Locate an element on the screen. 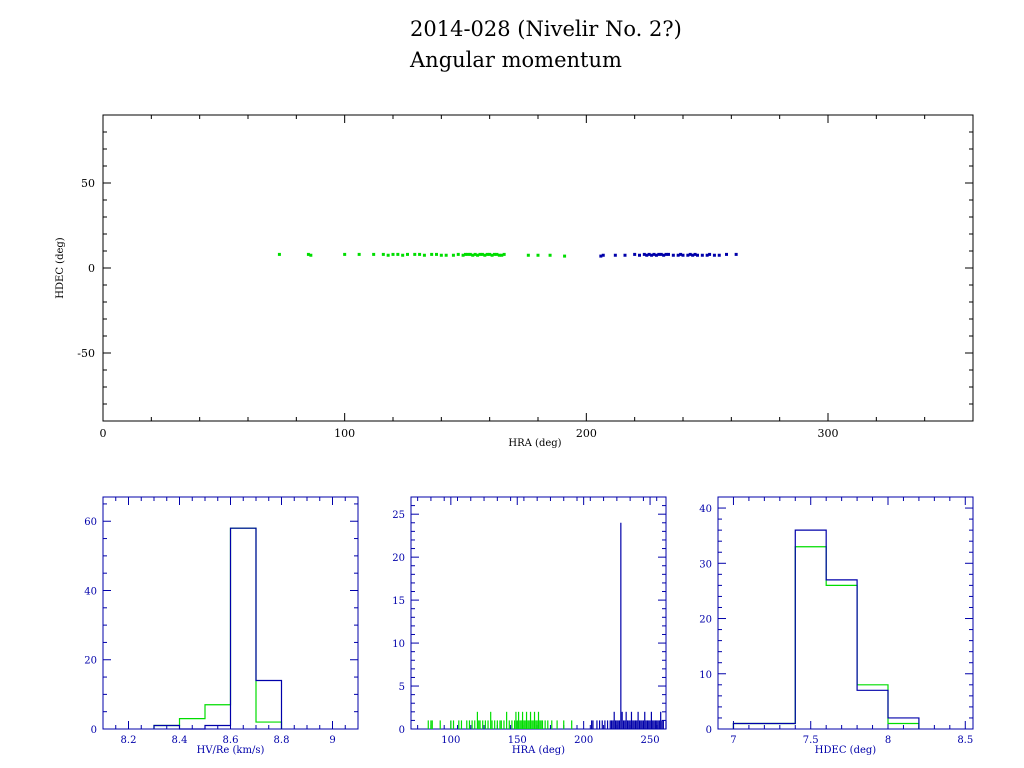 Image resolution: width=1024 pixels, height=768 pixels. hdec-histogram: 7 7.5 8 8.5 0 10 20 30 40 HDEC (deg) is located at coordinates (836, 626).